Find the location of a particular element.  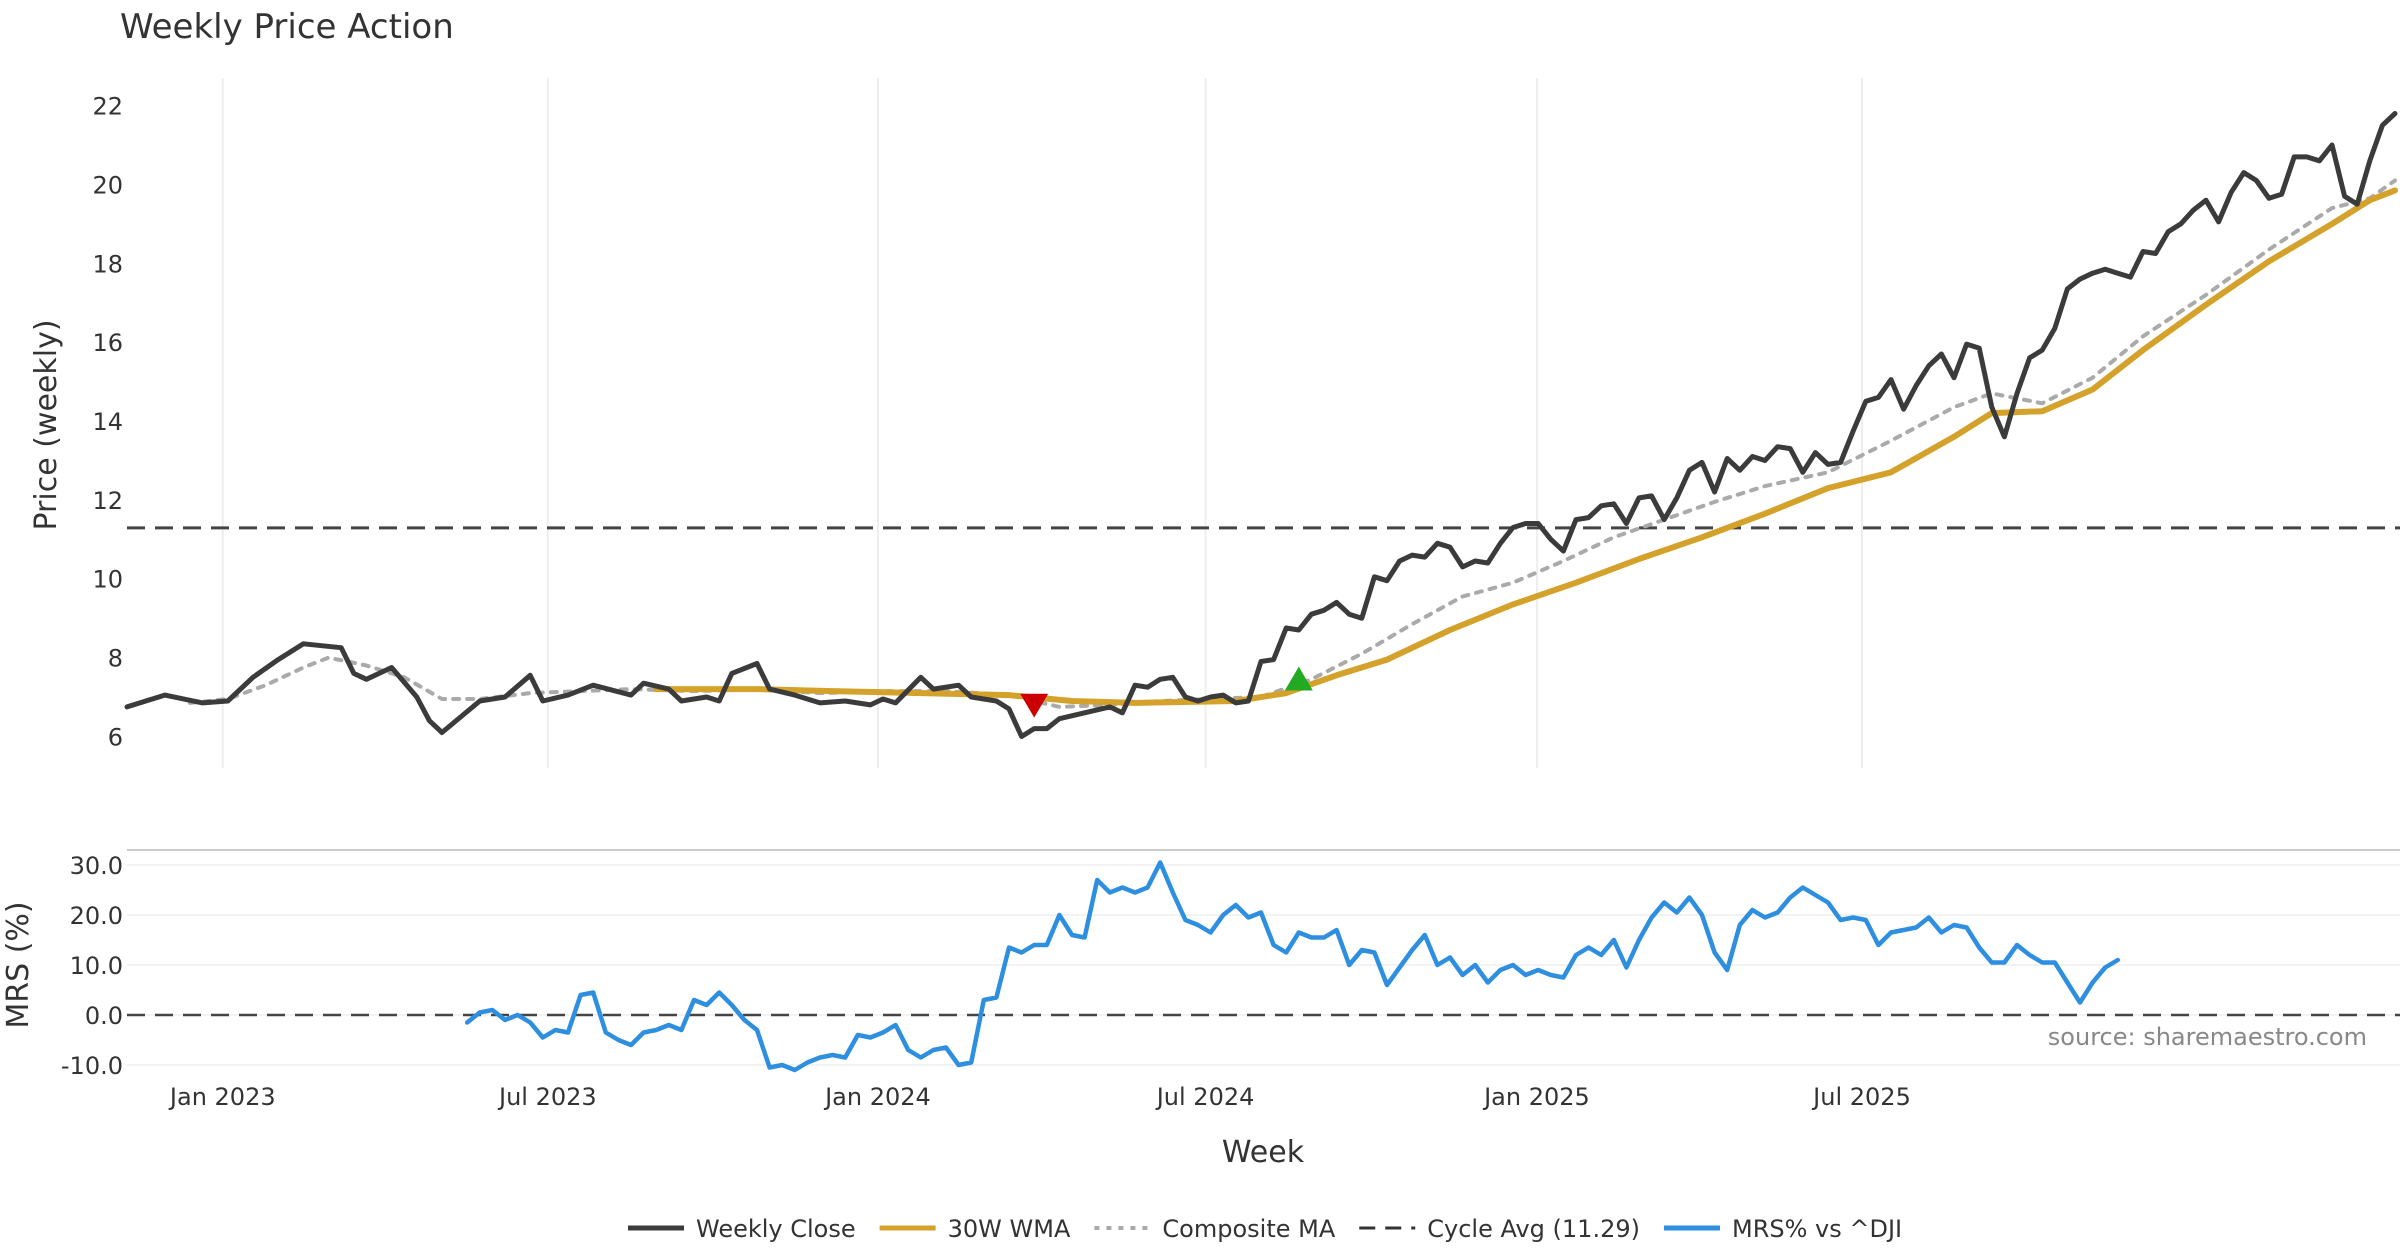

legend-label: 30W WMA is located at coordinates (1009, 1229).